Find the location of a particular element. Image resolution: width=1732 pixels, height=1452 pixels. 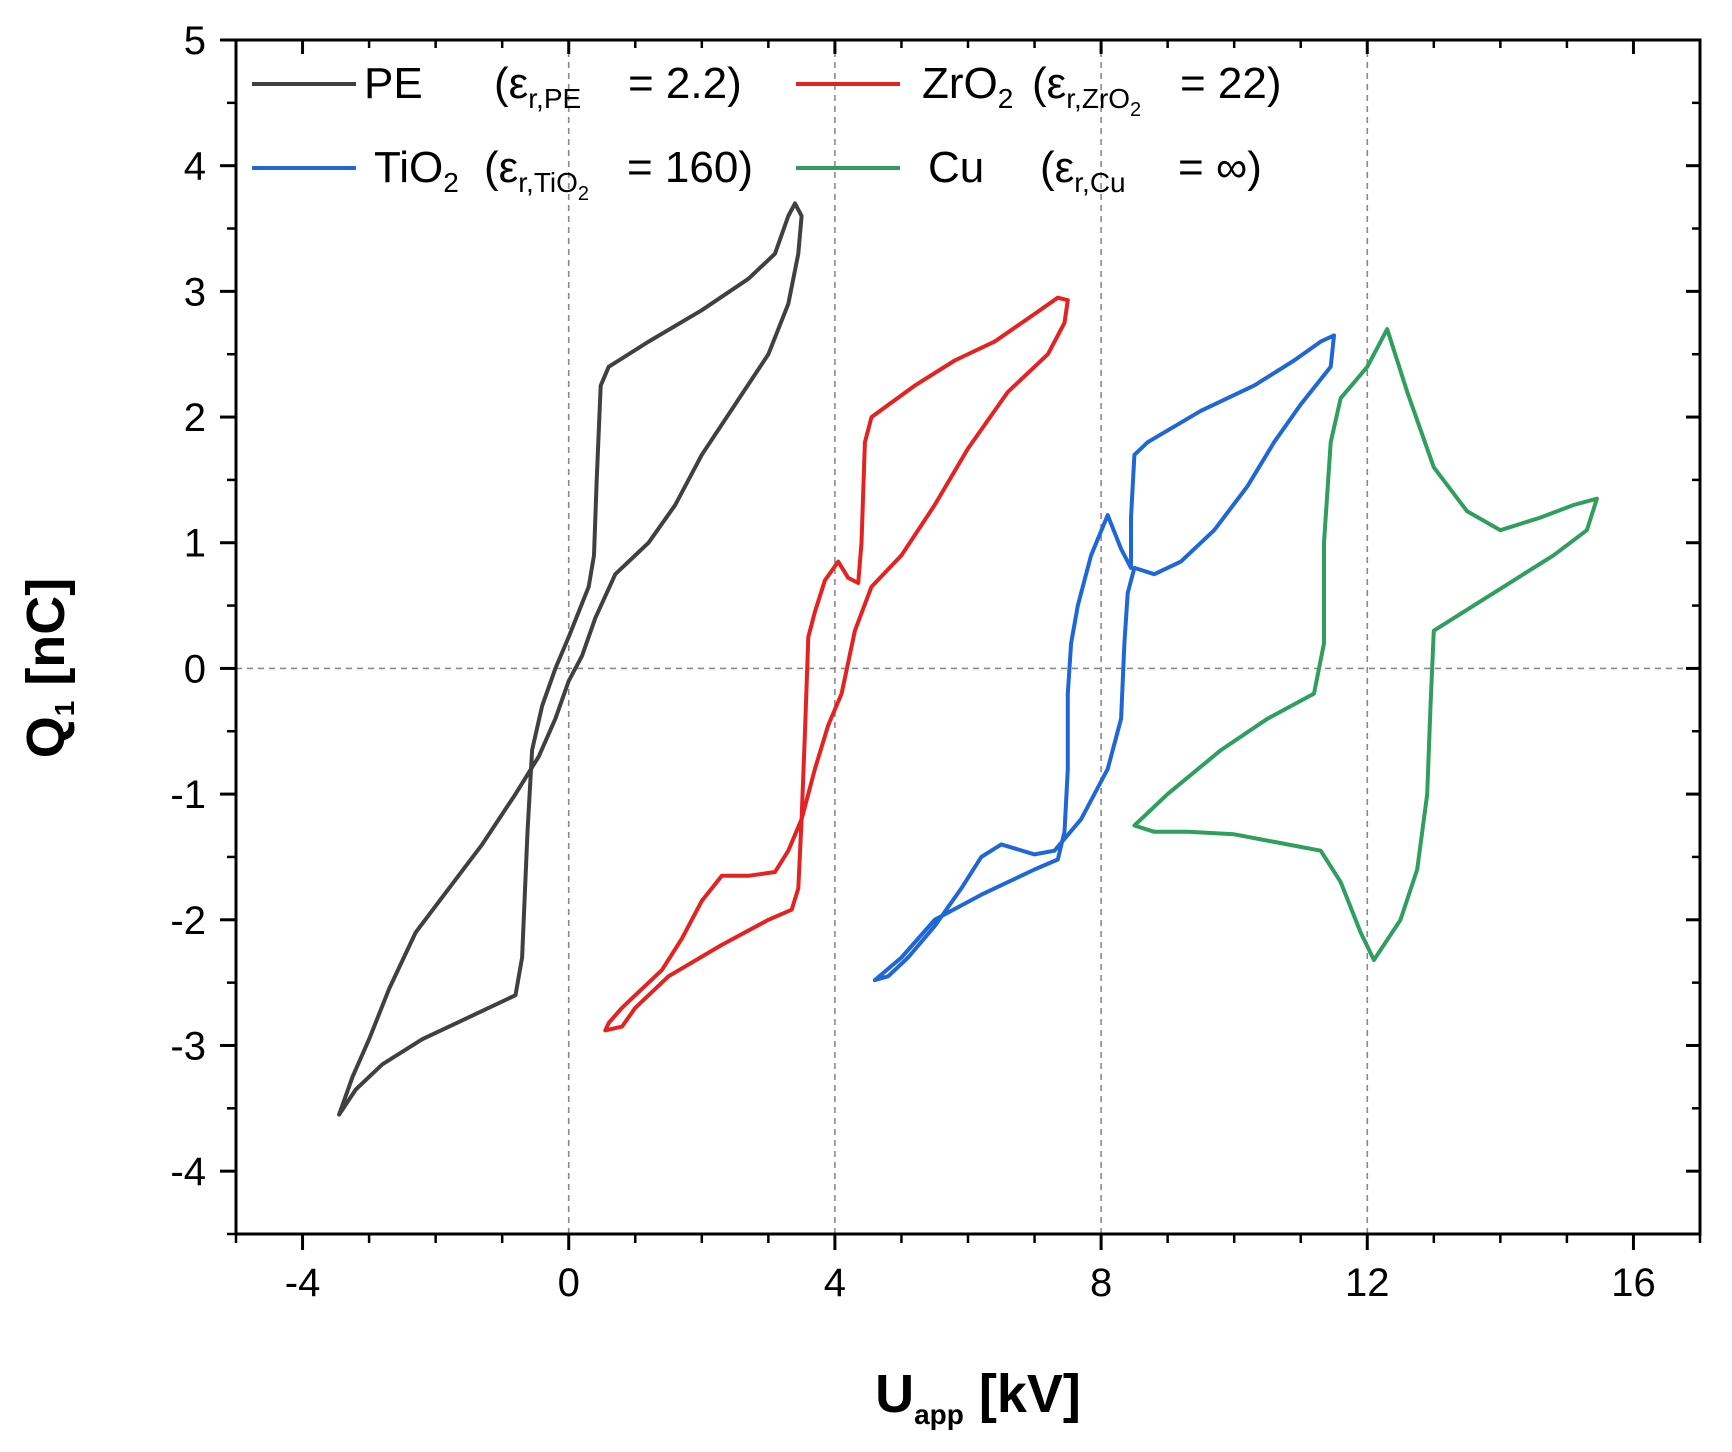

y-tick-label: -2 is located at coordinates (188, 921).